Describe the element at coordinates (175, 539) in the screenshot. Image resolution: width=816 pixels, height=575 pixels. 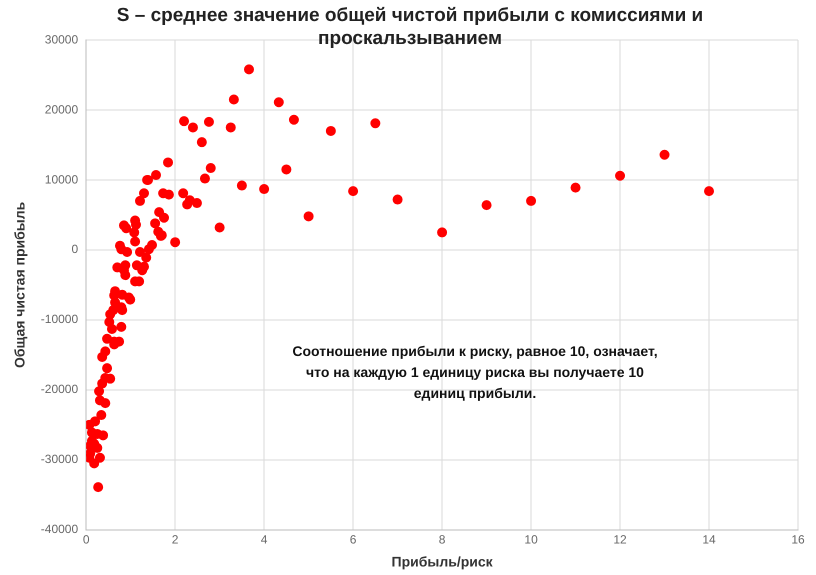
I see `x-tick-label: 2` at that location.